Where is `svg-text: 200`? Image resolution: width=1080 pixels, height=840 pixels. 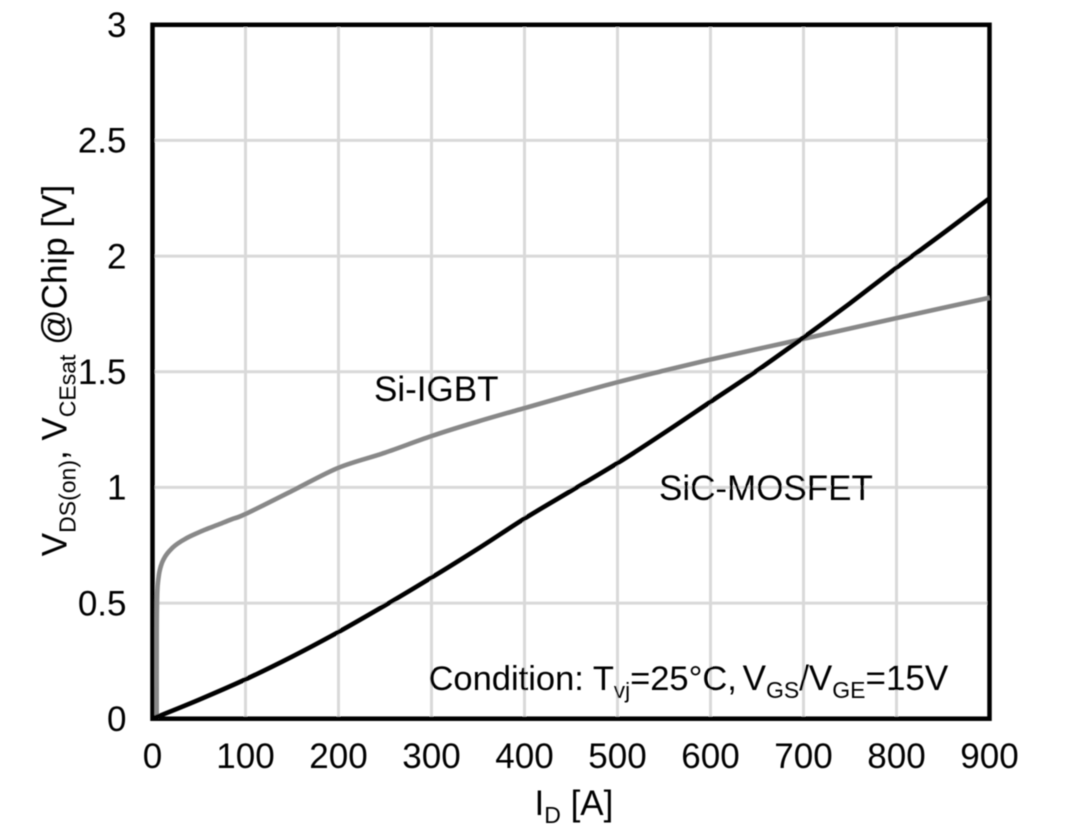
svg-text: 200 is located at coordinates (338, 756).